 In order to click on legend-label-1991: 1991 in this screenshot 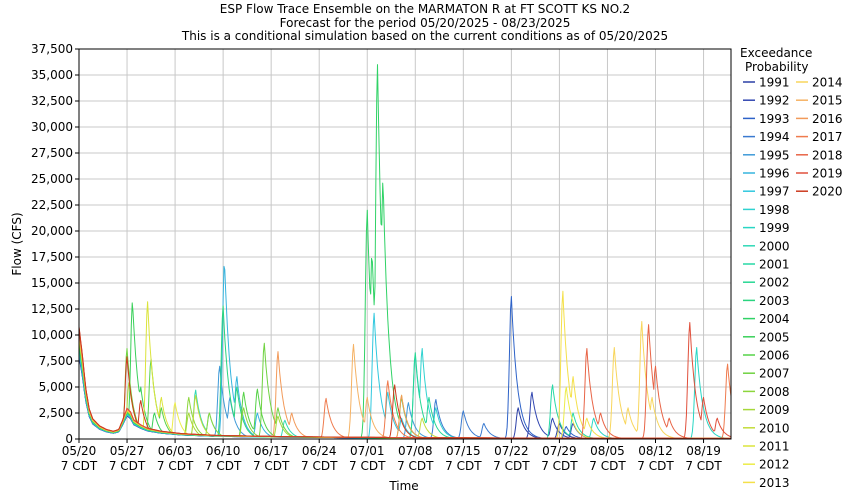, I will do `click(774, 83)`.